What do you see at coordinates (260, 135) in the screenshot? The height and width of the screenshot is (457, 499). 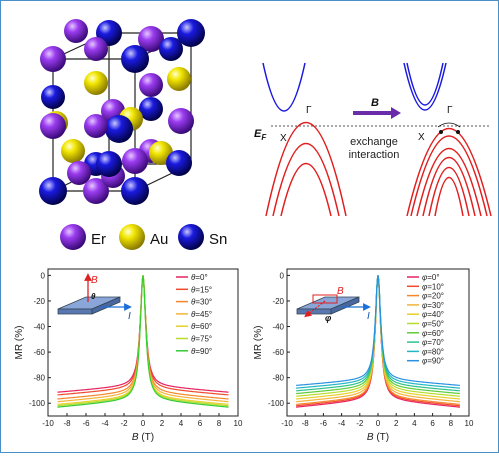 I see `fermi-level-label: EF` at bounding box center [260, 135].